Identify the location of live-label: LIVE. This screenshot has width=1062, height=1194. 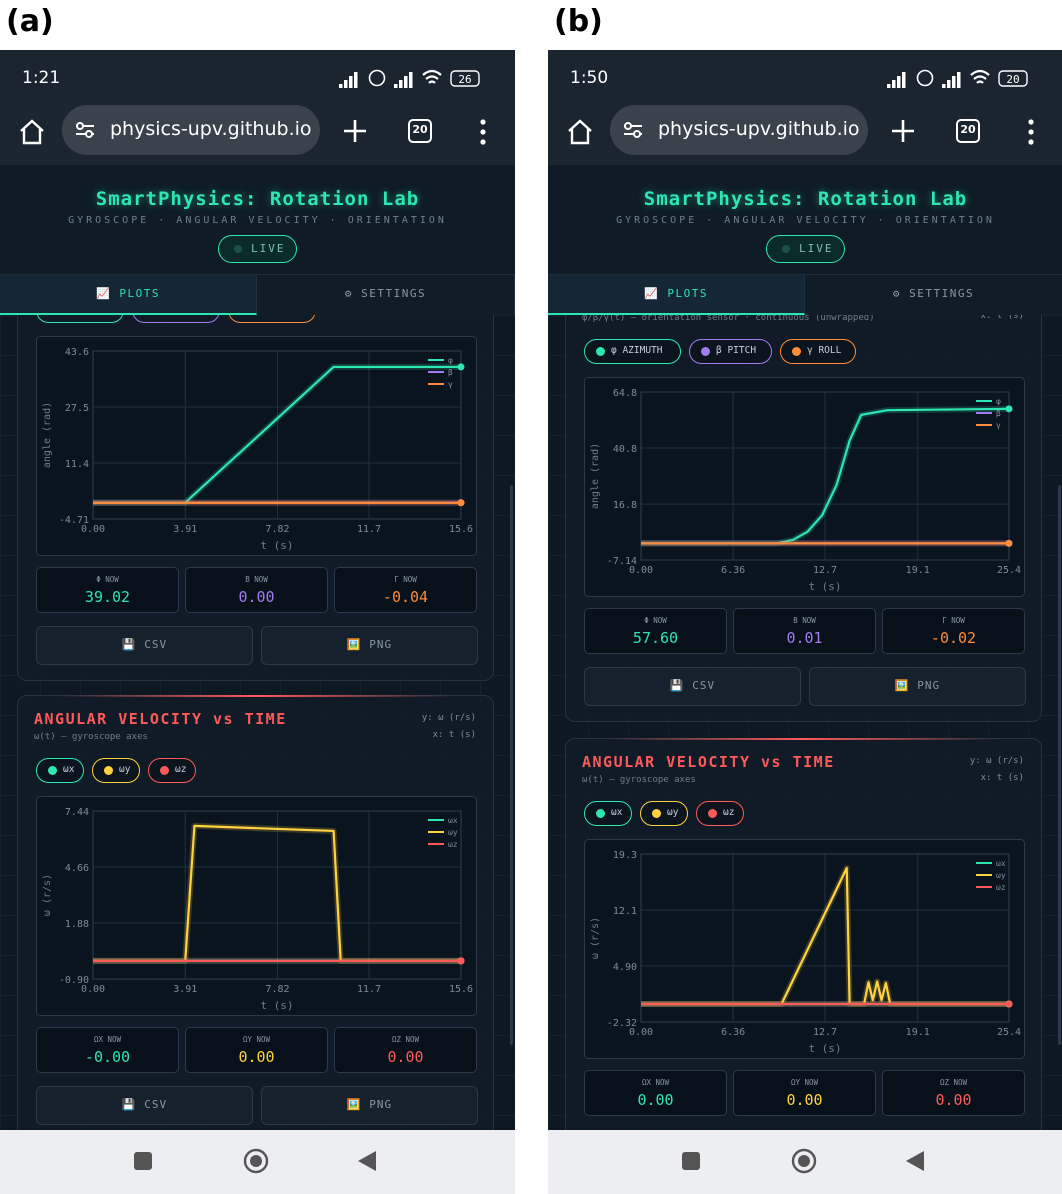
(268, 248).